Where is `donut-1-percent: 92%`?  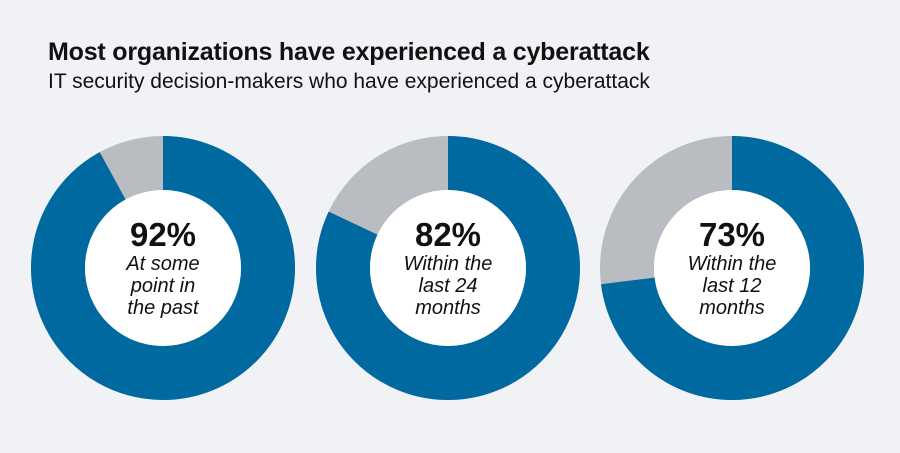
donut-1-percent: 92% is located at coordinates (163, 234).